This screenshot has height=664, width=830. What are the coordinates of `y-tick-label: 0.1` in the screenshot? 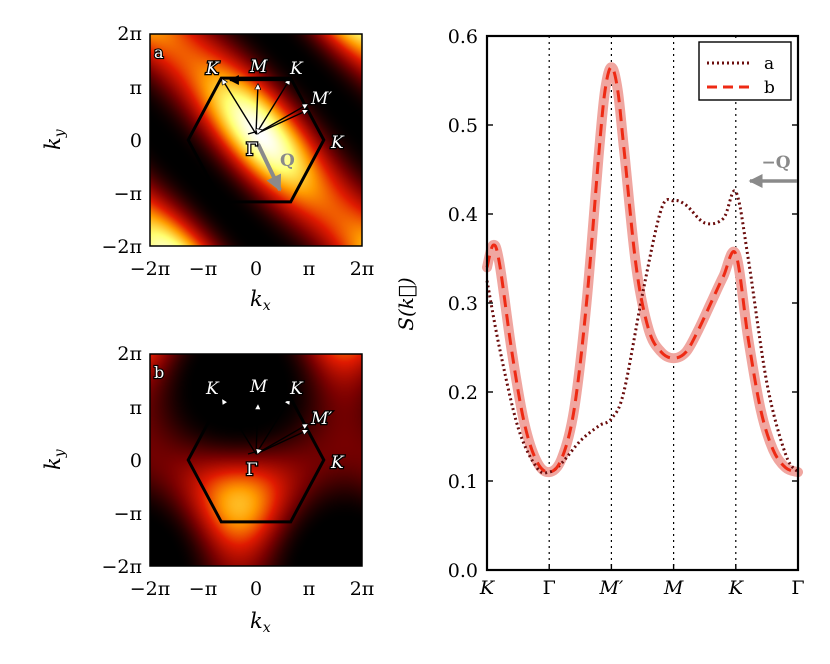 It's located at (463, 482).